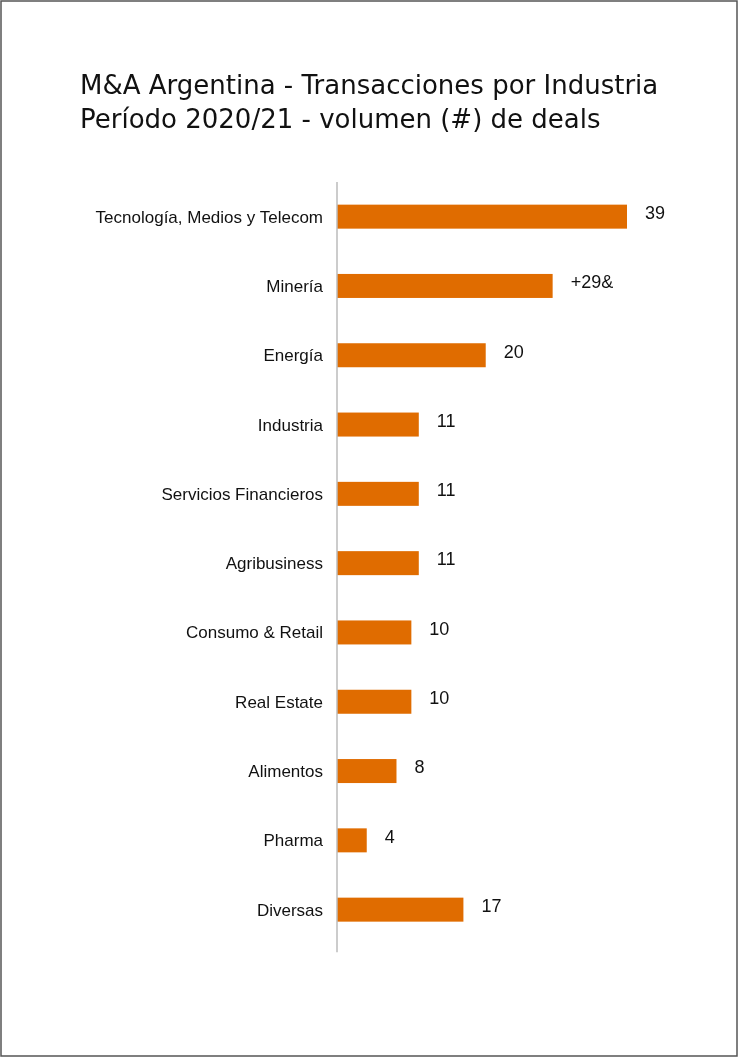 This screenshot has width=738, height=1057. Describe the element at coordinates (655, 212) in the screenshot. I see `data-label: 39` at that location.